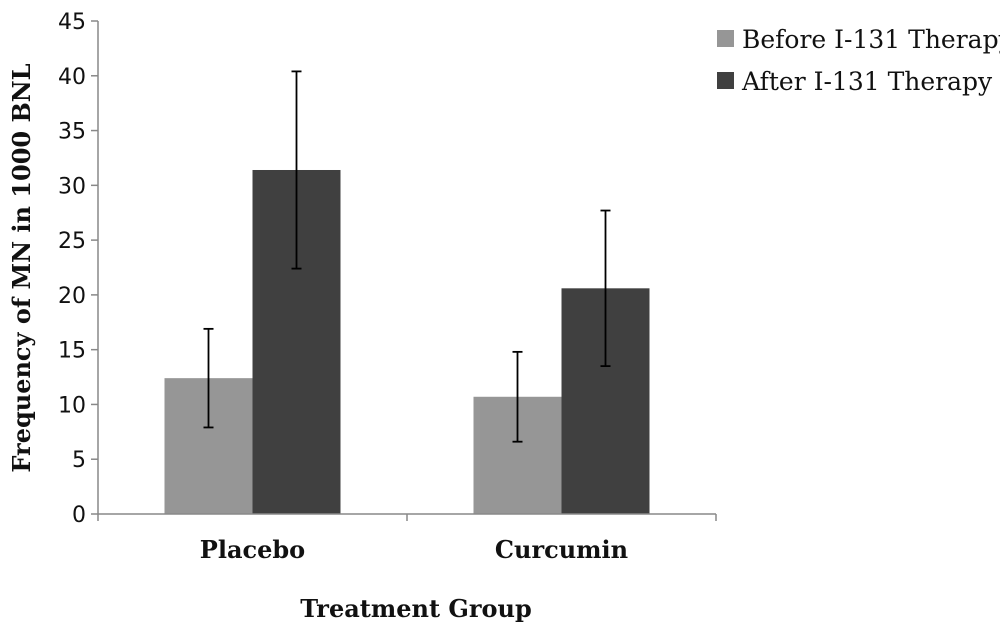  I want to click on y-tick-label: 45, so click(72, 22).